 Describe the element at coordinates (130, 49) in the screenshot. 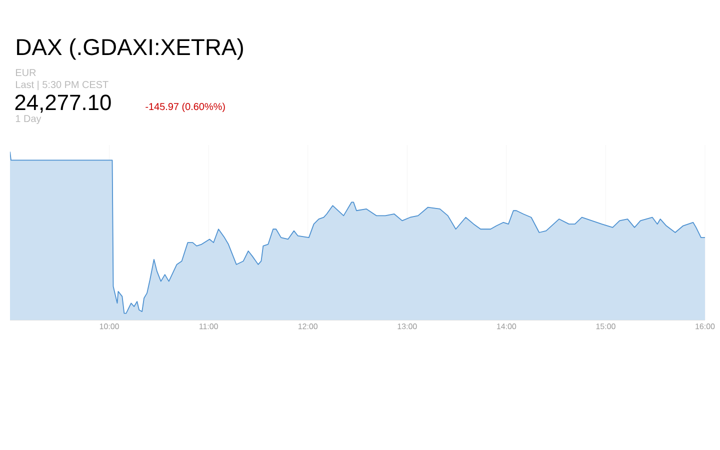

I see `chart-title: DAX (.GDAXI:XETRA)` at that location.